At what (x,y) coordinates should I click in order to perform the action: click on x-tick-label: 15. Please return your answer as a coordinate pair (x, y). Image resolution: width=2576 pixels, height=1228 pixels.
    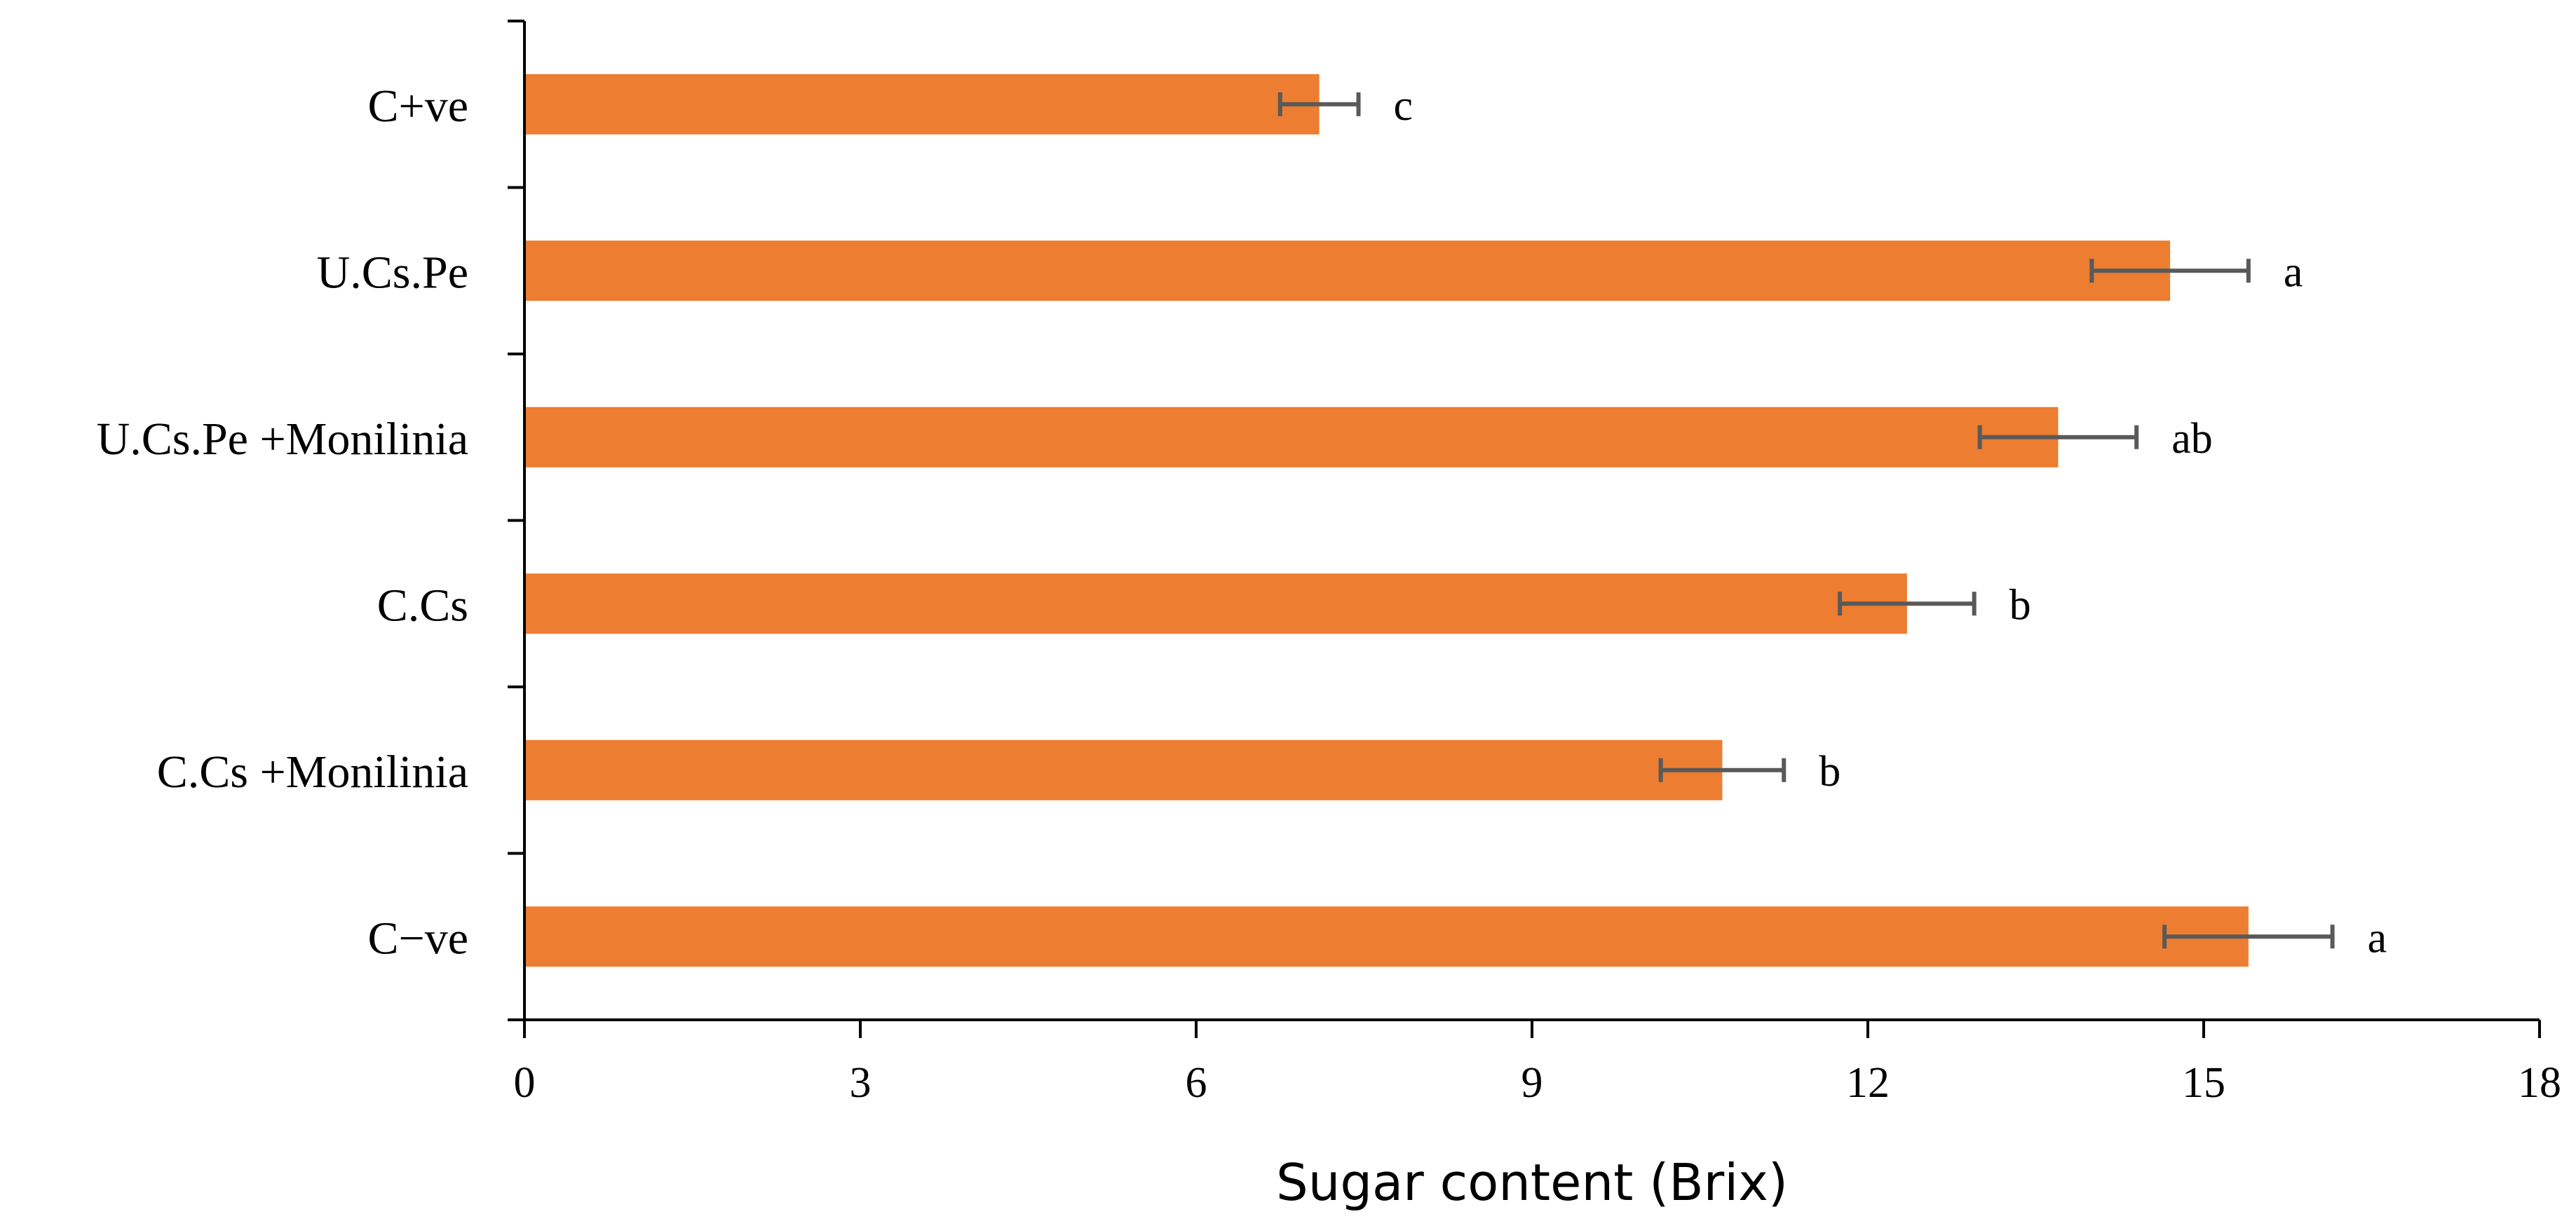
    Looking at the image, I should click on (2203, 1083).